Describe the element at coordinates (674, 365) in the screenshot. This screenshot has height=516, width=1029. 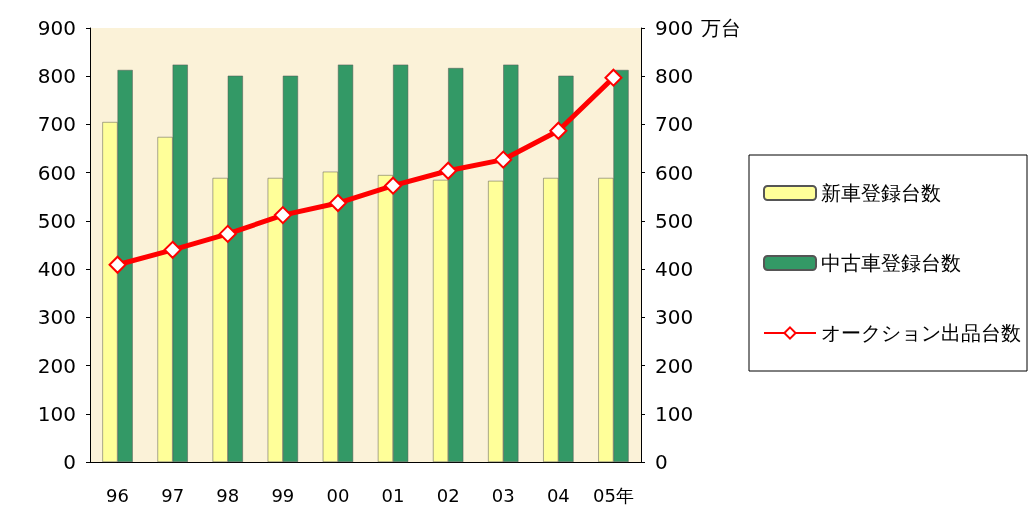
I see `y2-tick-label: 200` at that location.